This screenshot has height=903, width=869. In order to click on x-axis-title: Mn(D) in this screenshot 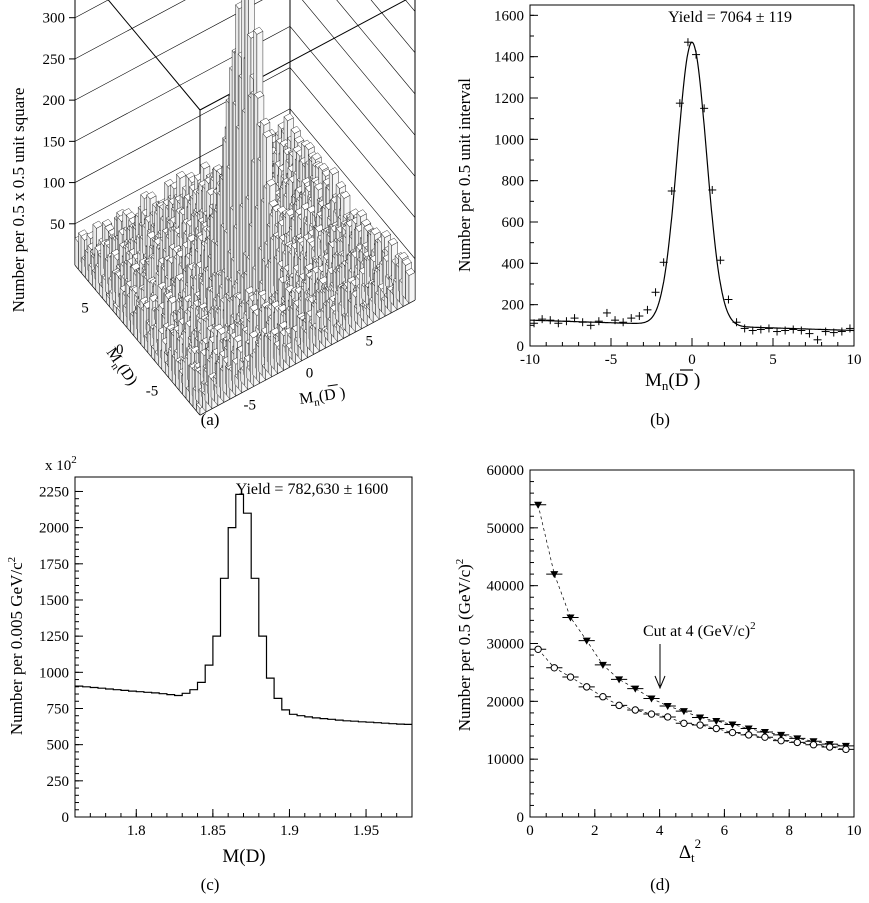, I will do `click(120, 368)`.